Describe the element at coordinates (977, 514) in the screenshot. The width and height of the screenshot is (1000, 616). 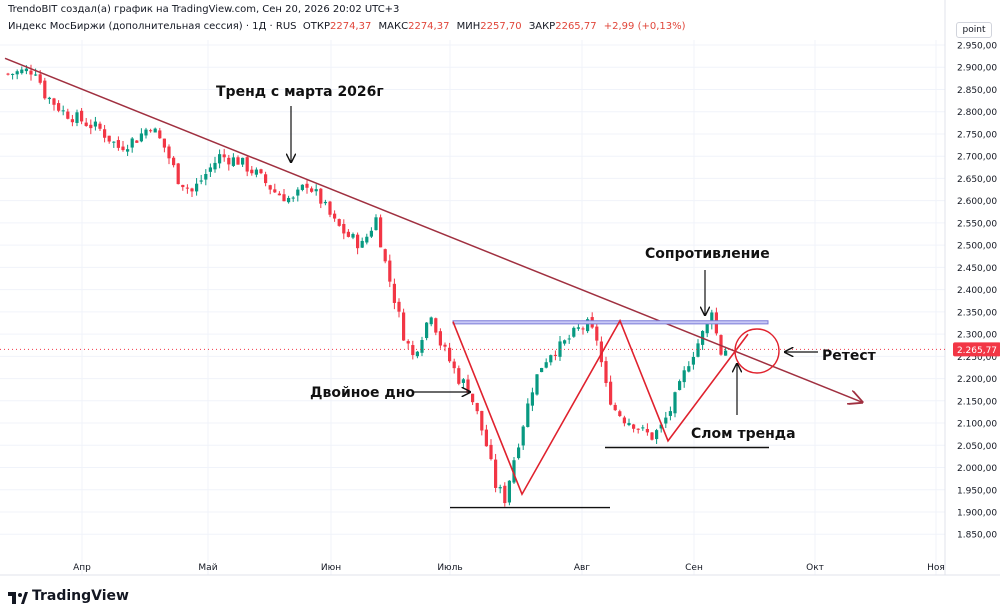
I see `price-tick-label: 1.900,00` at that location.